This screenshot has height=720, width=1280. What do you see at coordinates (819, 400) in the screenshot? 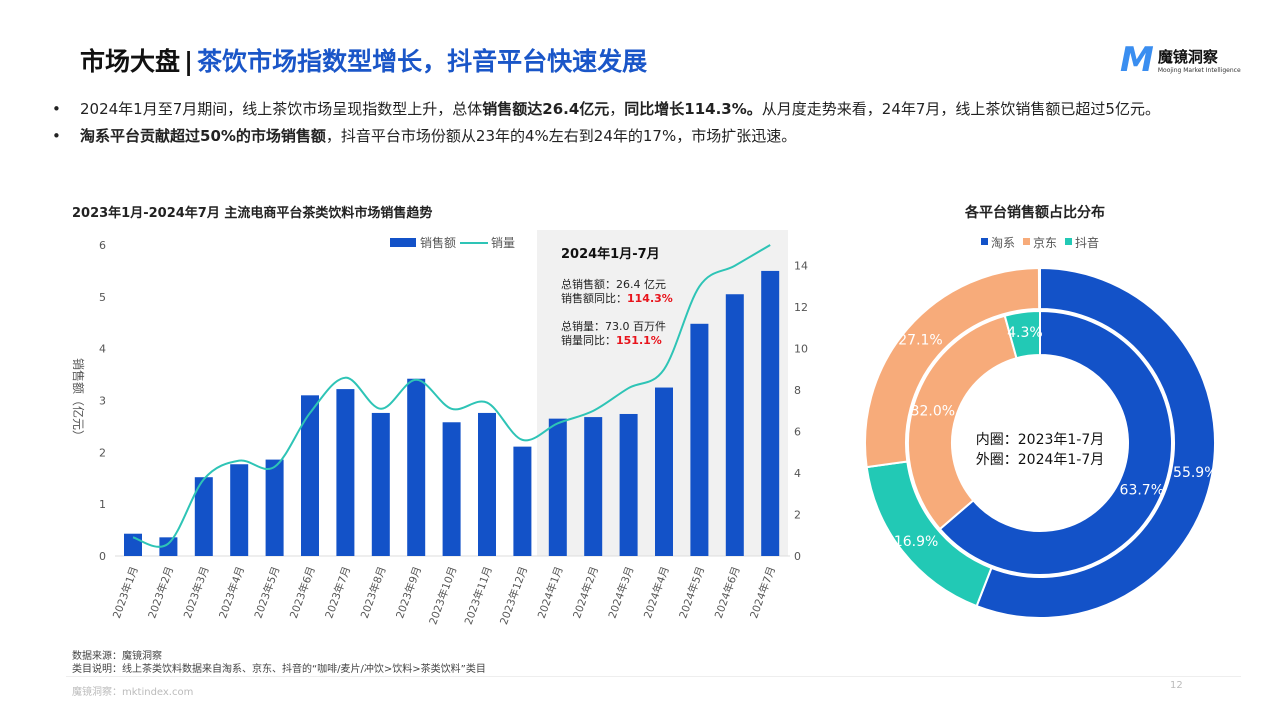
I see `y2-axis-label: 销量（百万件）` at bounding box center [819, 400].